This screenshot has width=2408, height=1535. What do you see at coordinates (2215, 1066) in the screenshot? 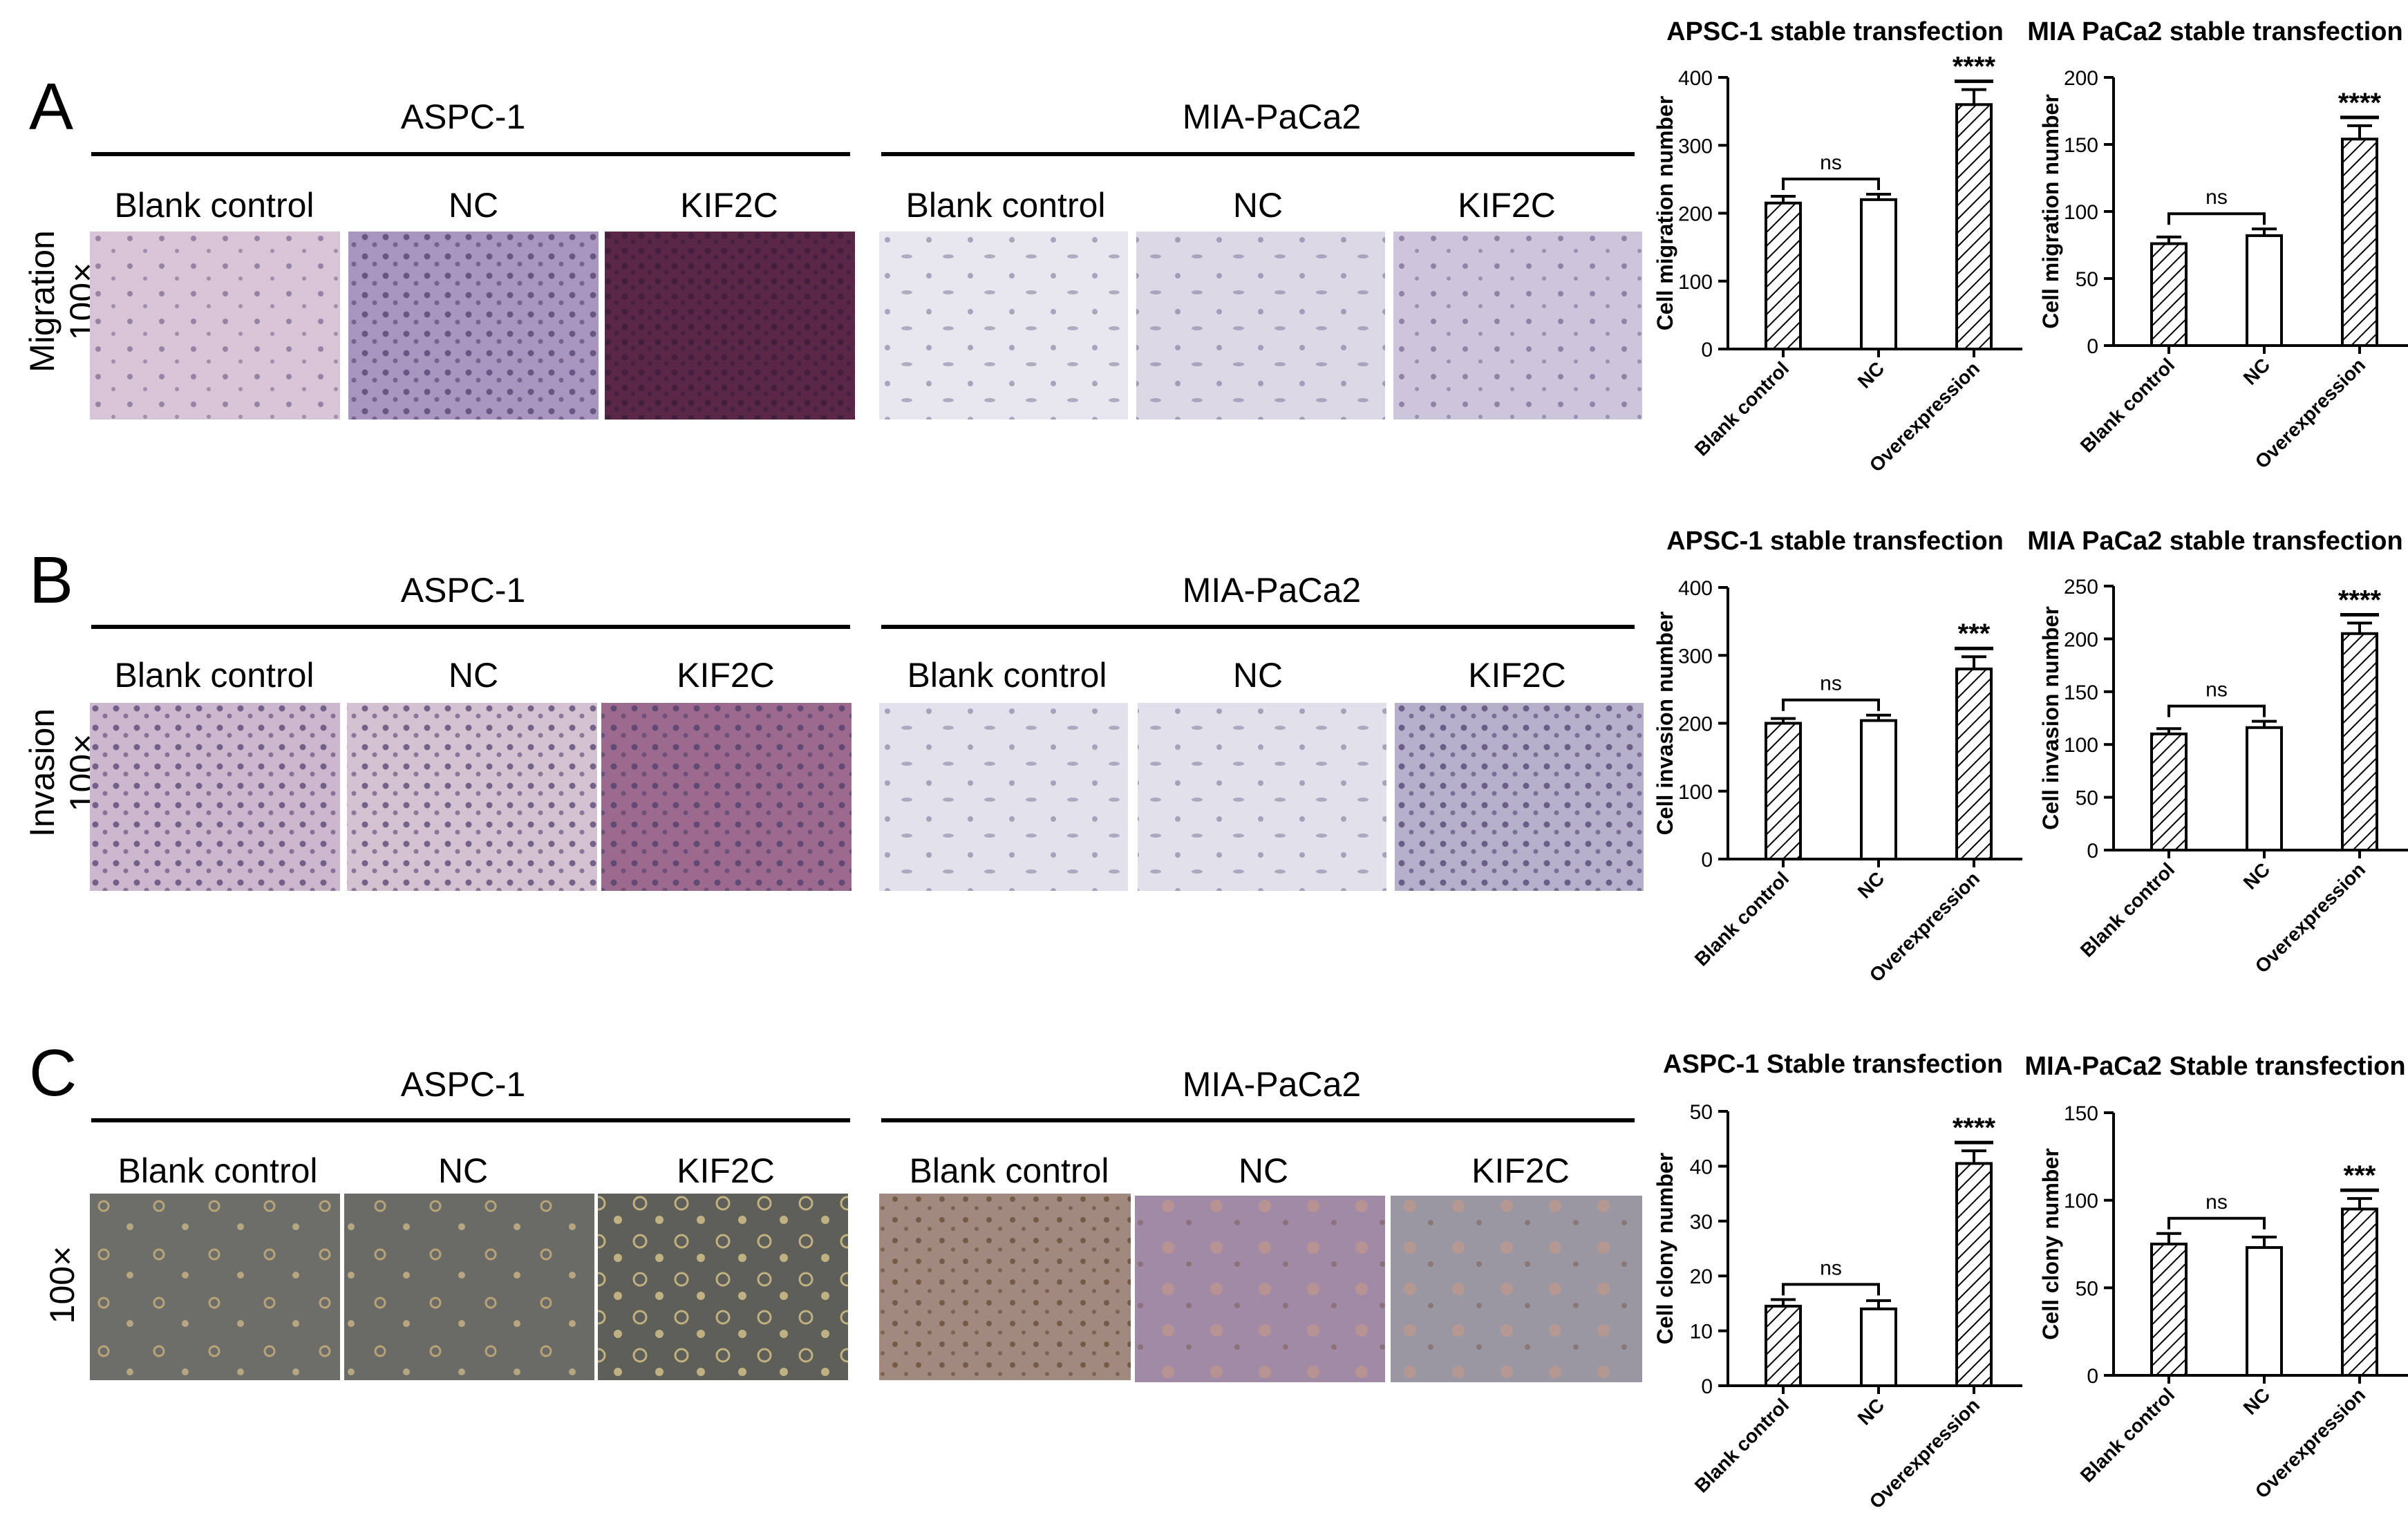
I see `chart-title: MIA-PaCa2 Stable transfection` at bounding box center [2215, 1066].